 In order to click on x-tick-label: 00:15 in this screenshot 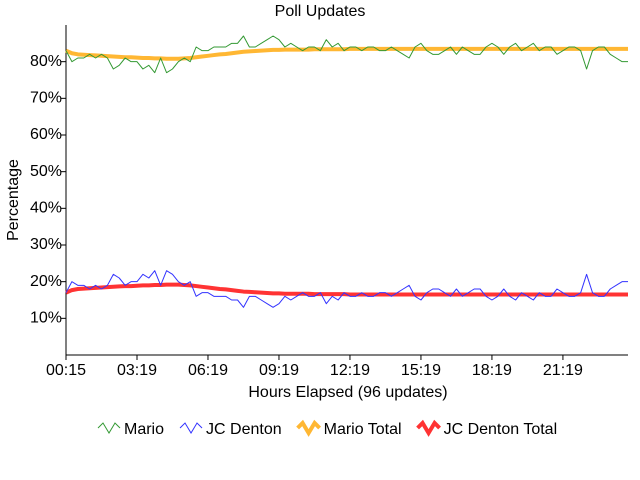, I will do `click(66, 370)`.